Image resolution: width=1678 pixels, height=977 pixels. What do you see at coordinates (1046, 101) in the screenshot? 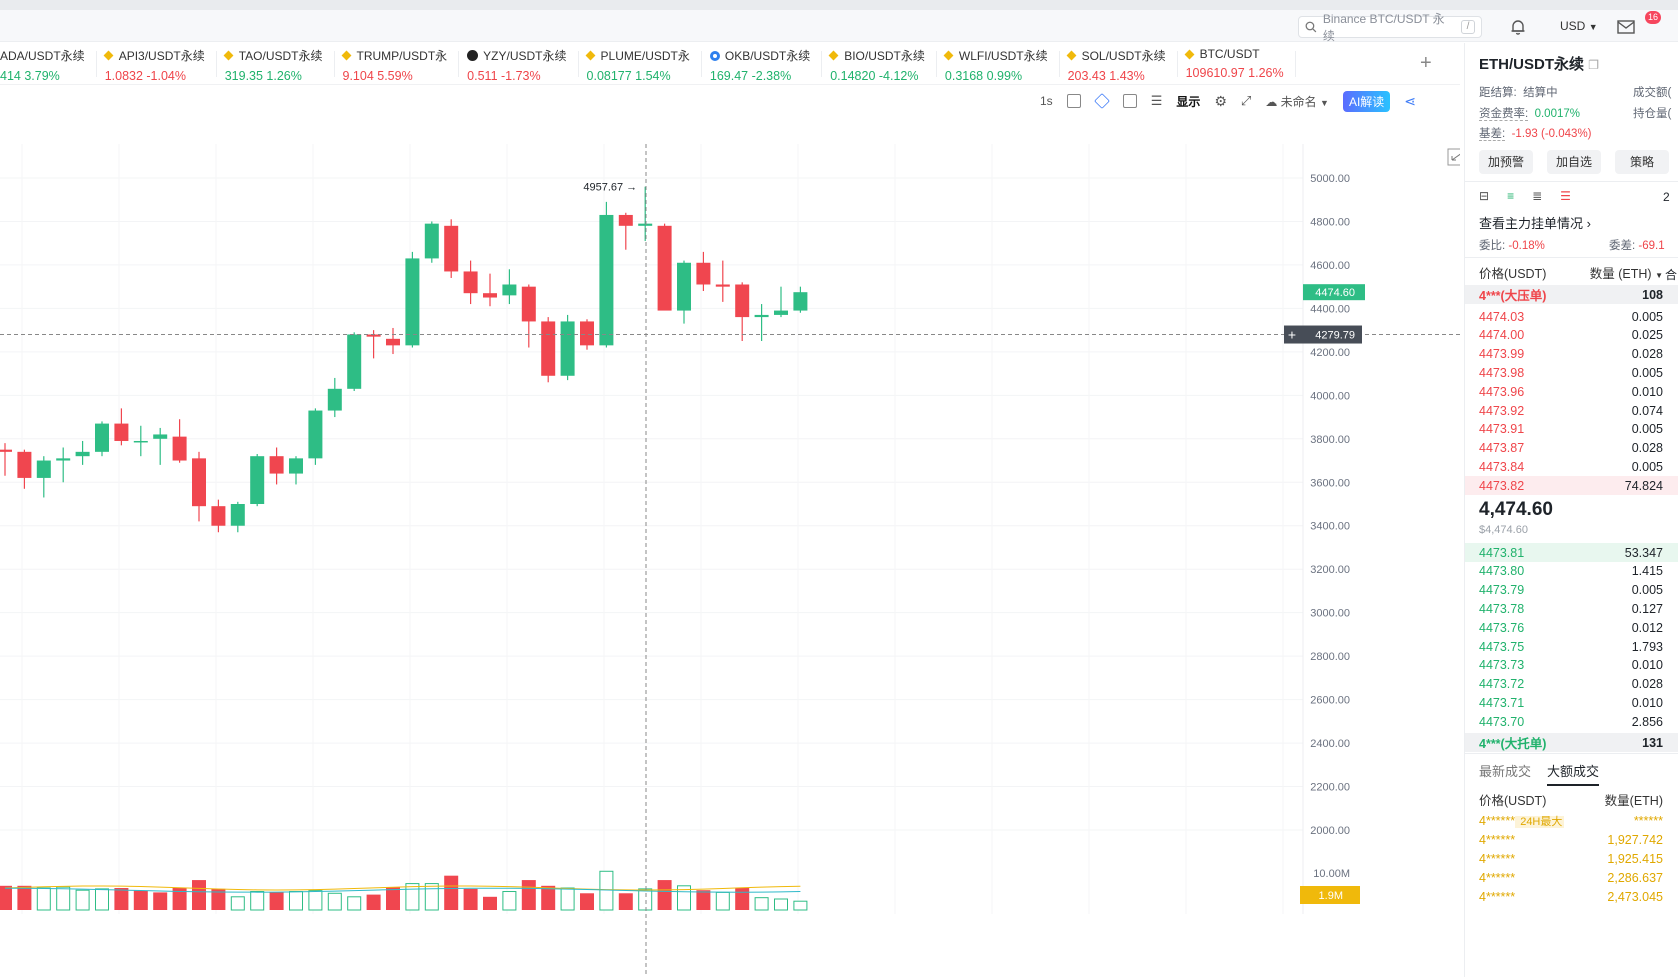
I see `interval-button: 1s` at bounding box center [1046, 101].